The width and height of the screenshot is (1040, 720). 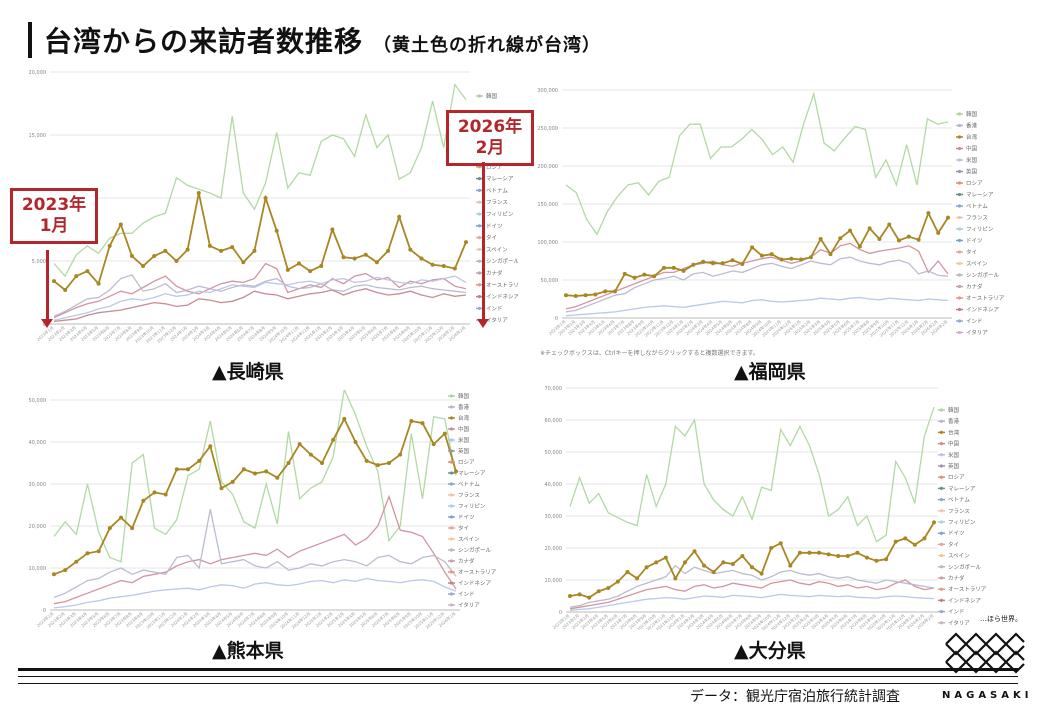 What do you see at coordinates (518, 676) in the screenshot?
I see `footer-rule-mid` at bounding box center [518, 676].